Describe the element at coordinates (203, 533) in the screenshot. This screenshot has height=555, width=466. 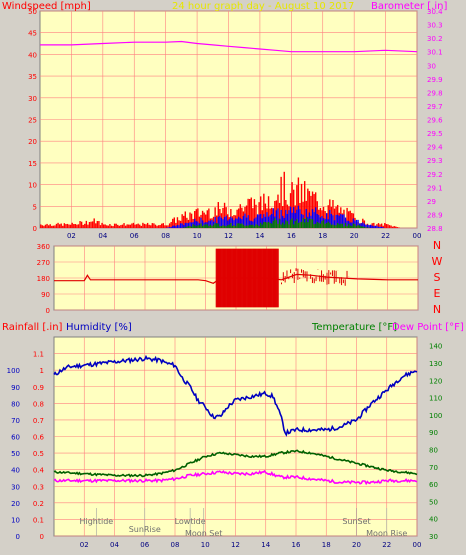
I see `event-label: Moon Set` at that location.